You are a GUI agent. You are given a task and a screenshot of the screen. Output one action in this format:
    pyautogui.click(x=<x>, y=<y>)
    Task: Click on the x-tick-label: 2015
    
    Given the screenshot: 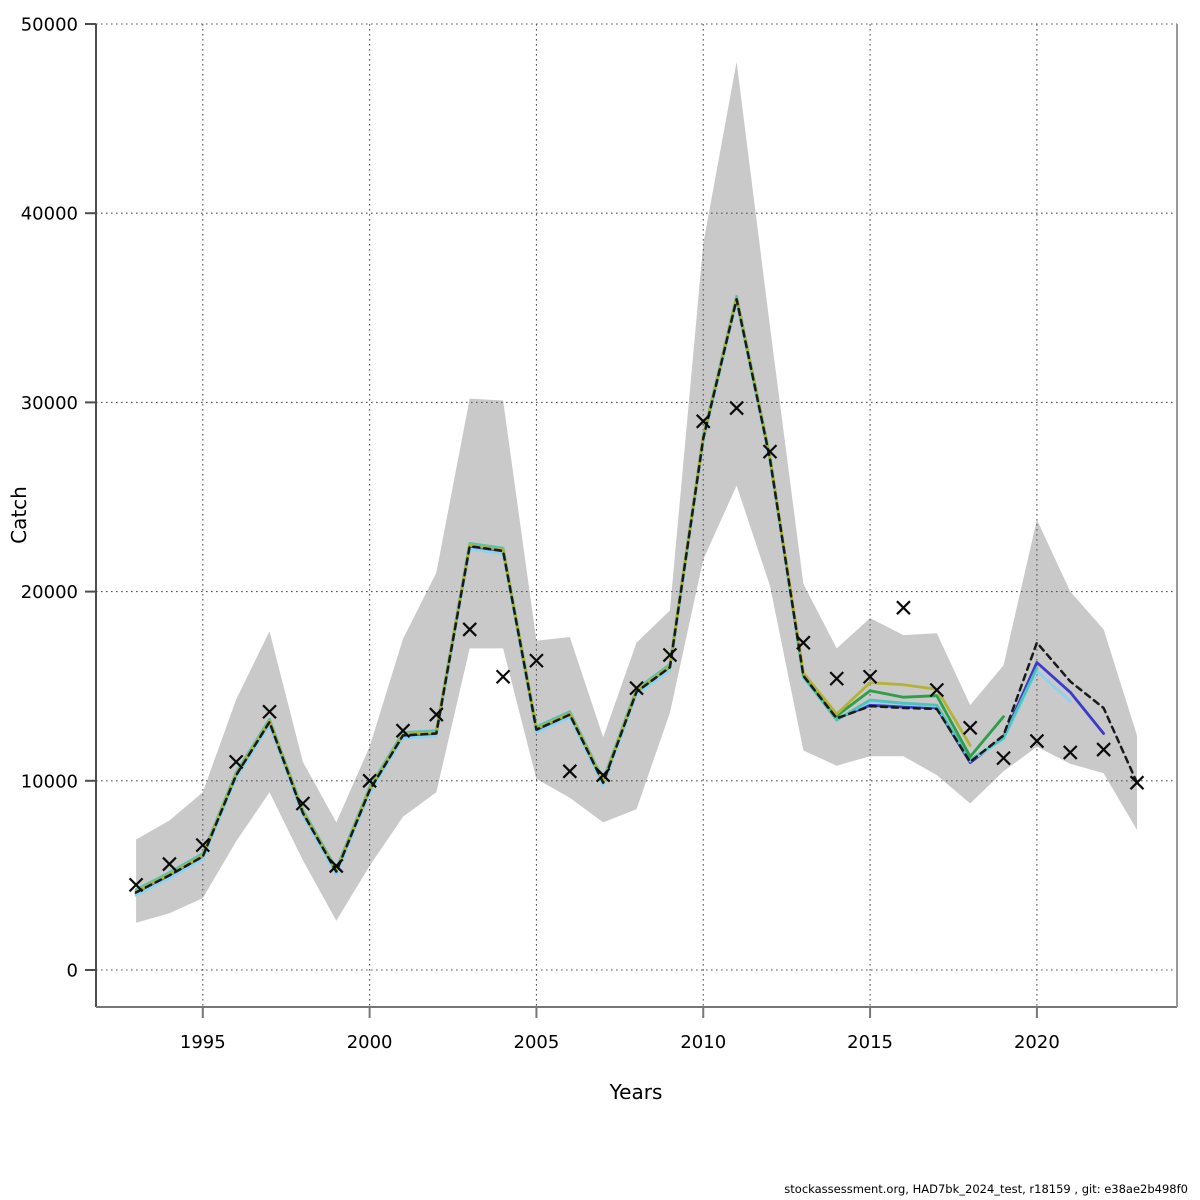 What is the action you would take?
    pyautogui.click(x=870, y=1042)
    